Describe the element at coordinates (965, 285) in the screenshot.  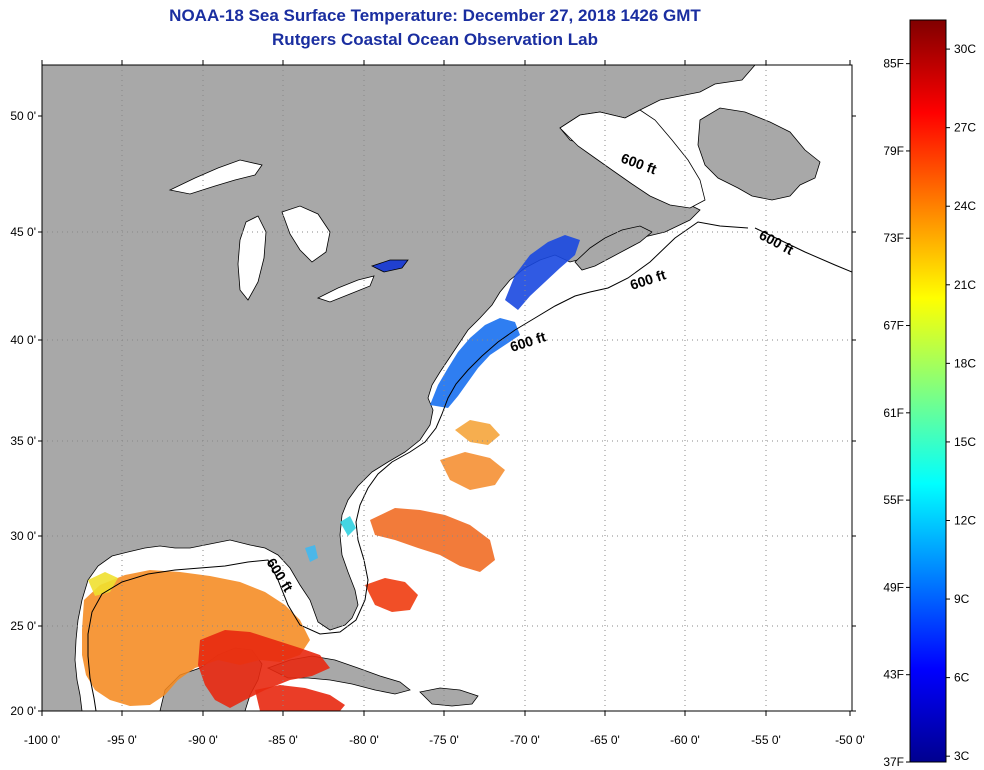
I see `colorbar-c-label: 21C` at that location.